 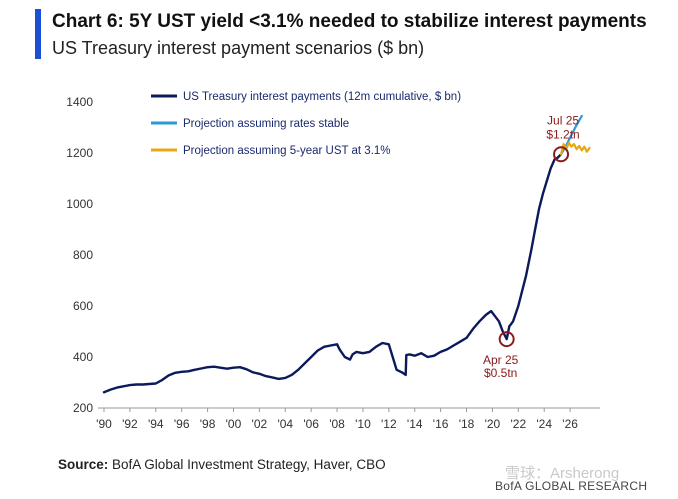 What do you see at coordinates (561, 154) in the screenshot?
I see `annotation-marker-jul25` at bounding box center [561, 154].